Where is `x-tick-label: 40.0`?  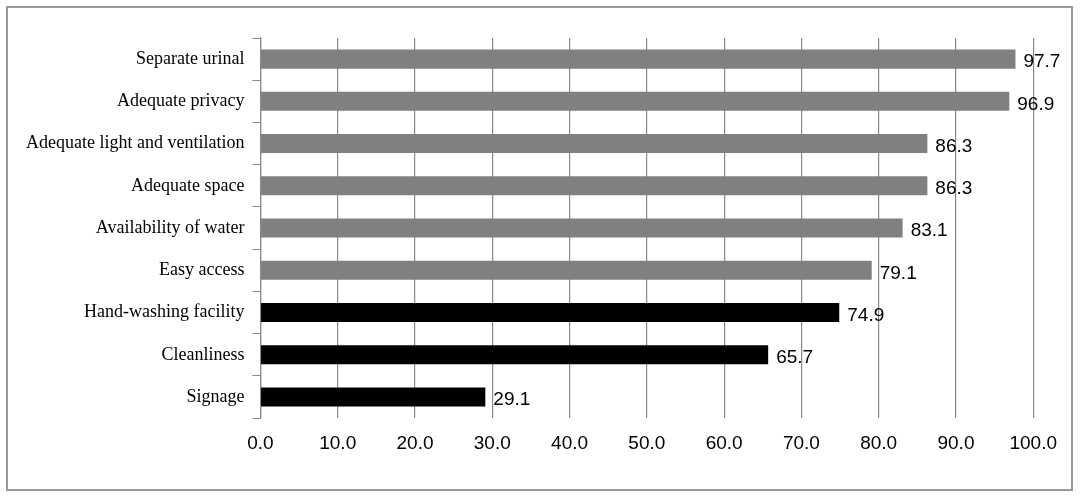 x-tick-label: 40.0 is located at coordinates (570, 442).